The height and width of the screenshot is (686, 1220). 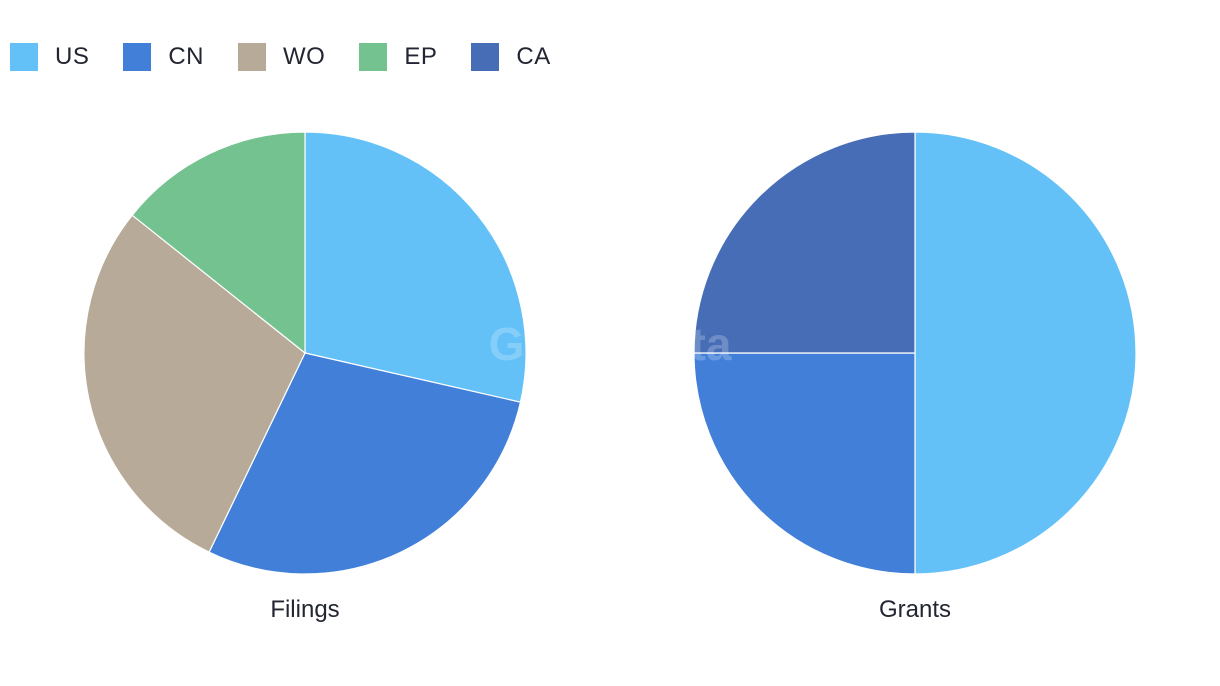 I want to click on legend-swatch-wo, so click(x=252, y=57).